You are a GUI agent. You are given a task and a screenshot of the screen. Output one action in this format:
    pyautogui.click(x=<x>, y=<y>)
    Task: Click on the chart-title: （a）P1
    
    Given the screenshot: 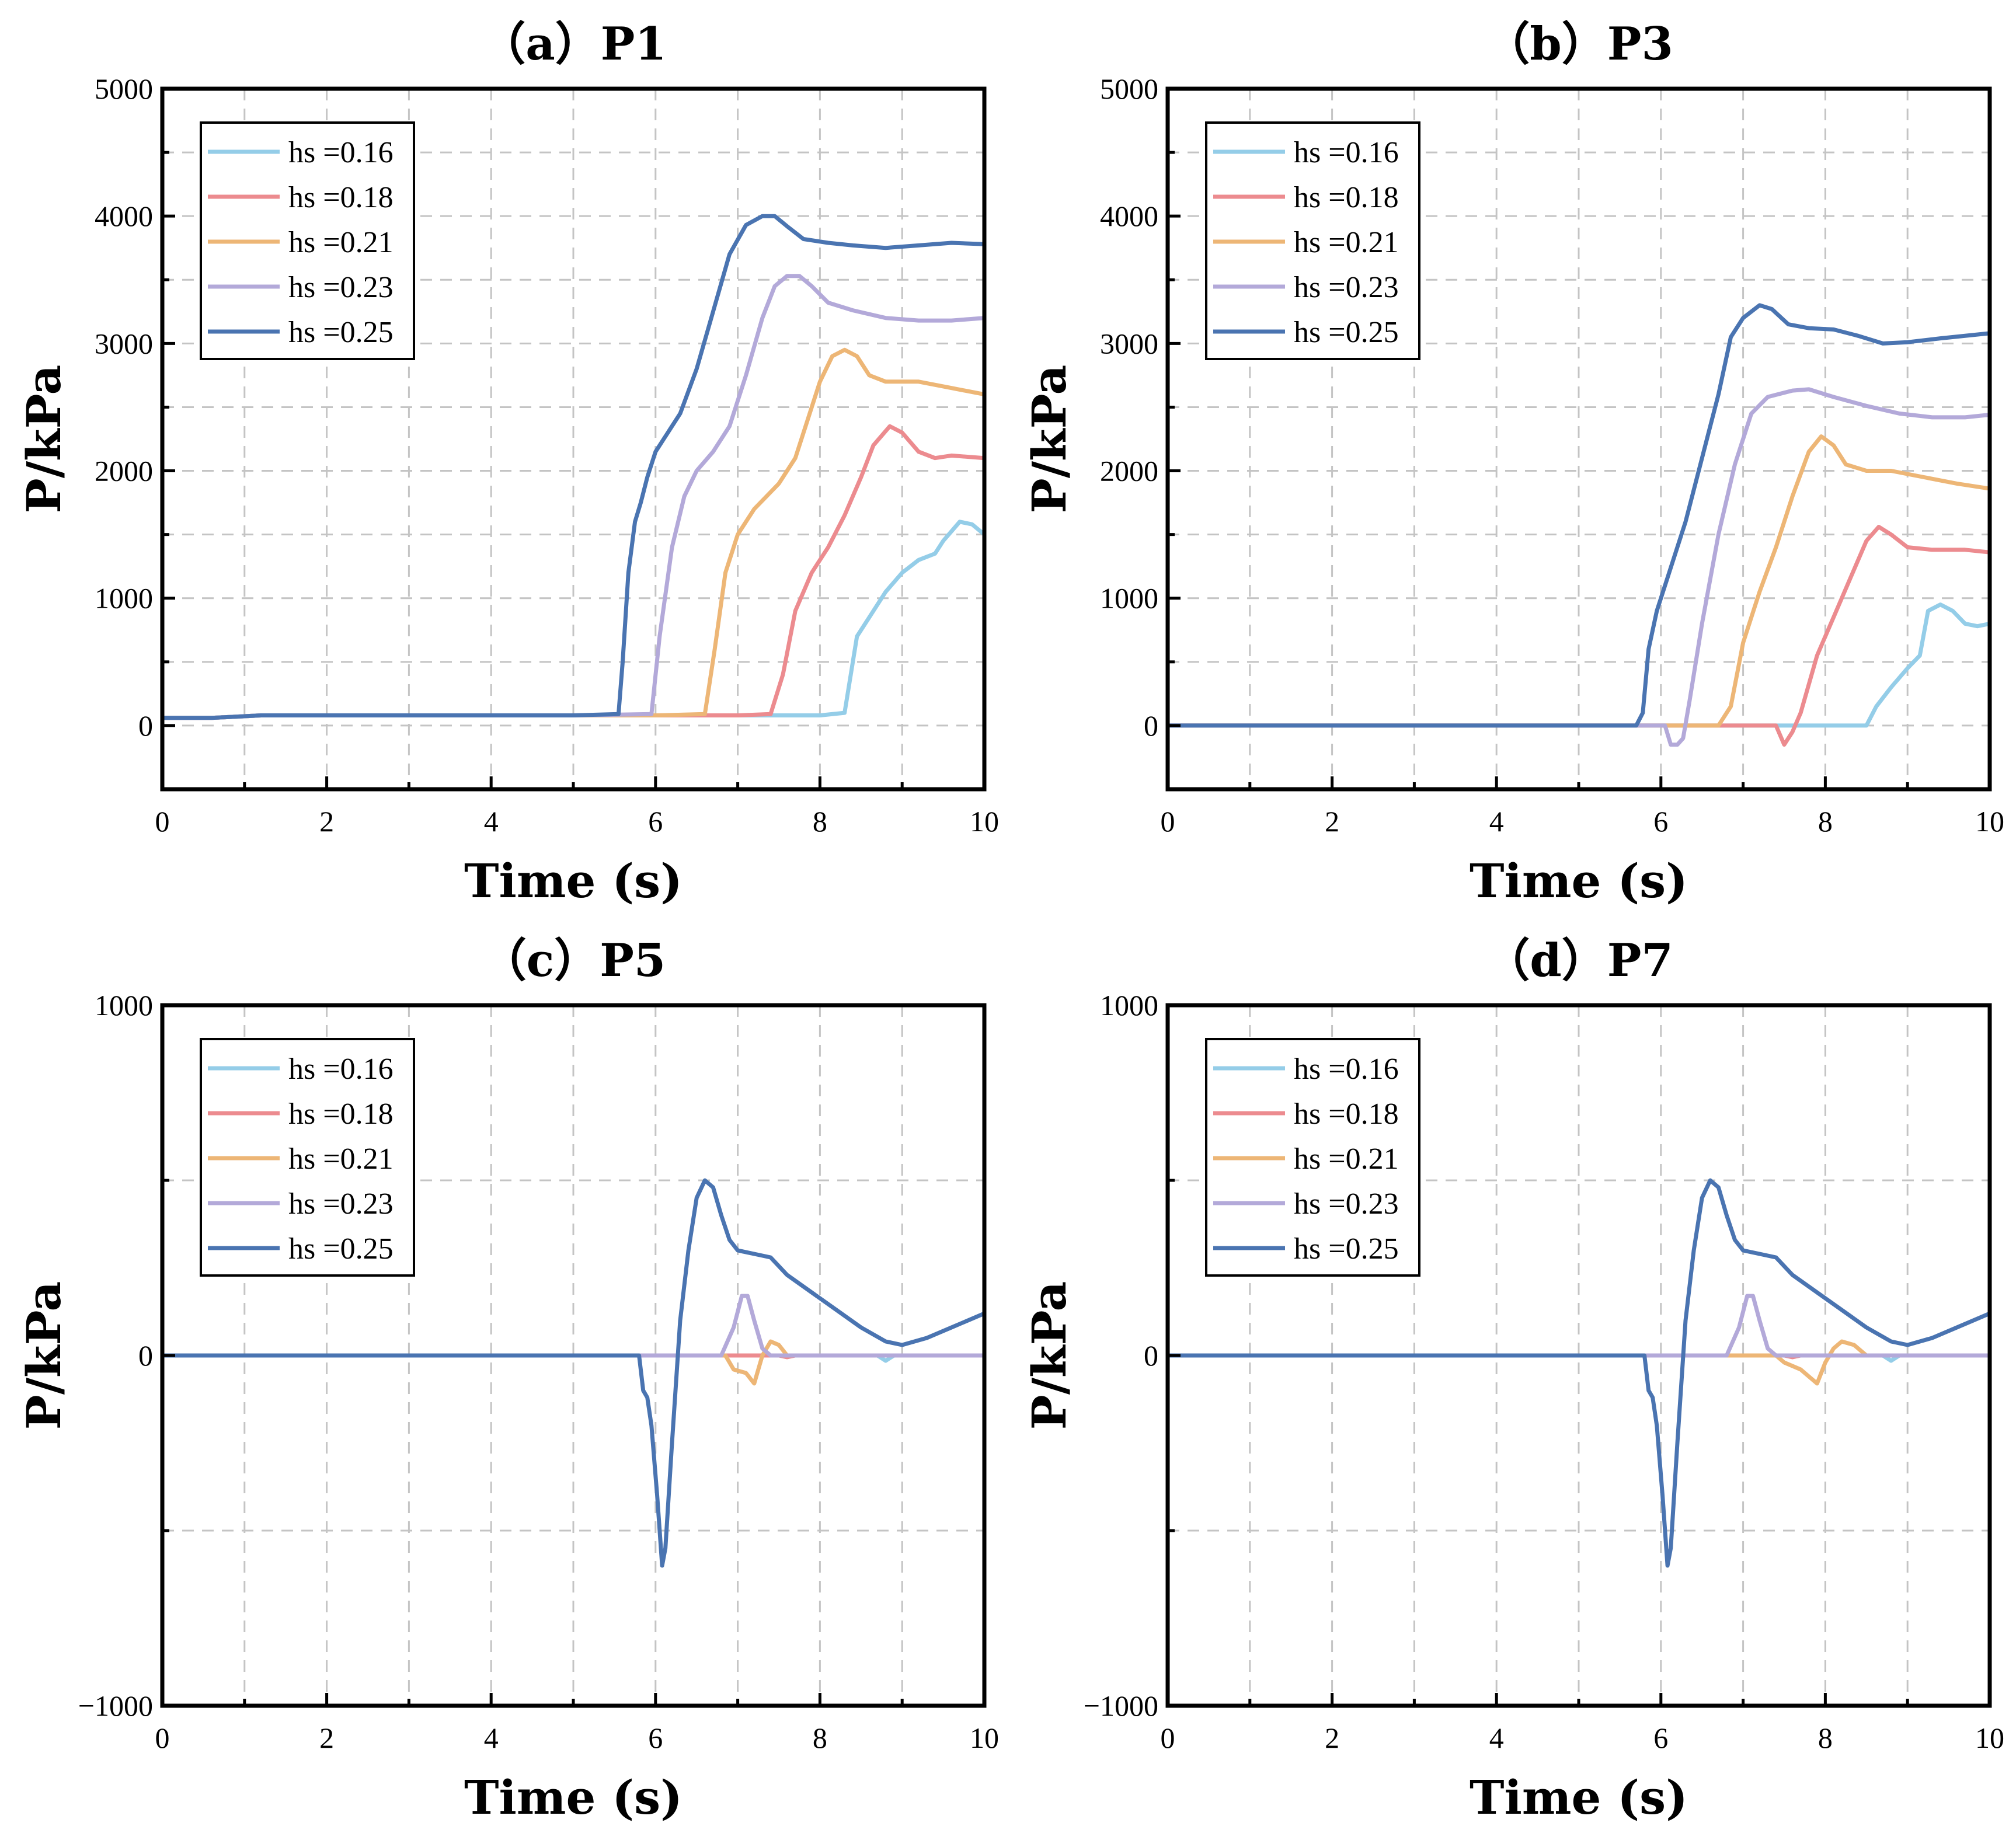 What is the action you would take?
    pyautogui.click(x=573, y=44)
    